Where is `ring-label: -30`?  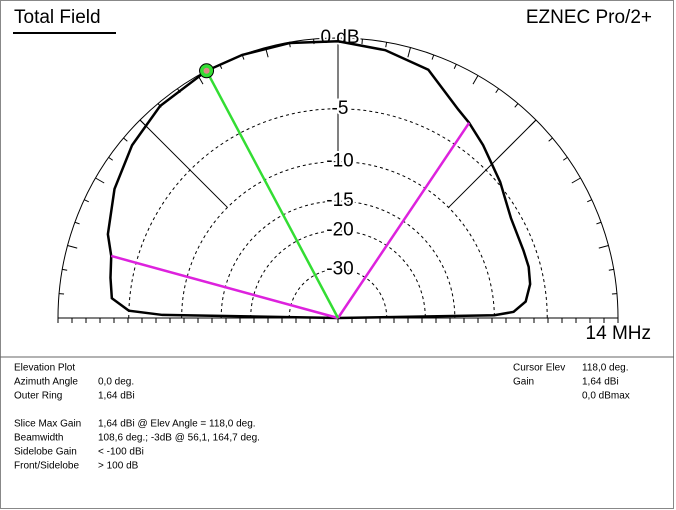 ring-label: -30 is located at coordinates (339, 268).